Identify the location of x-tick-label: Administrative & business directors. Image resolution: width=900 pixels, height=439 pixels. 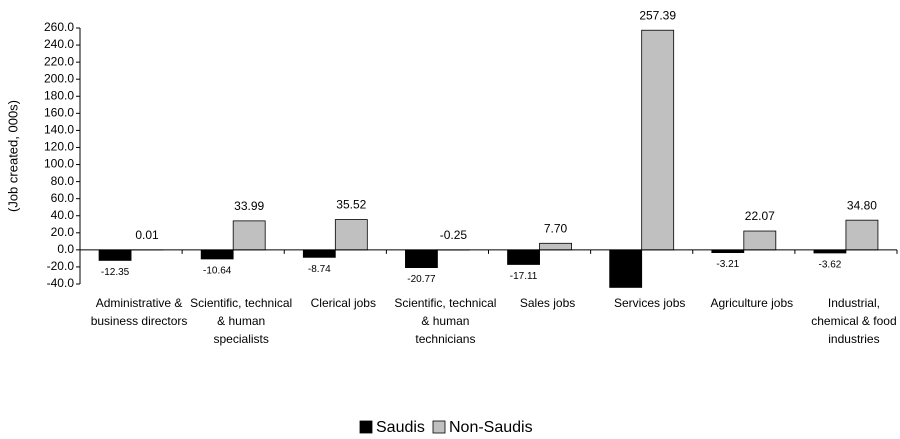
(139, 312).